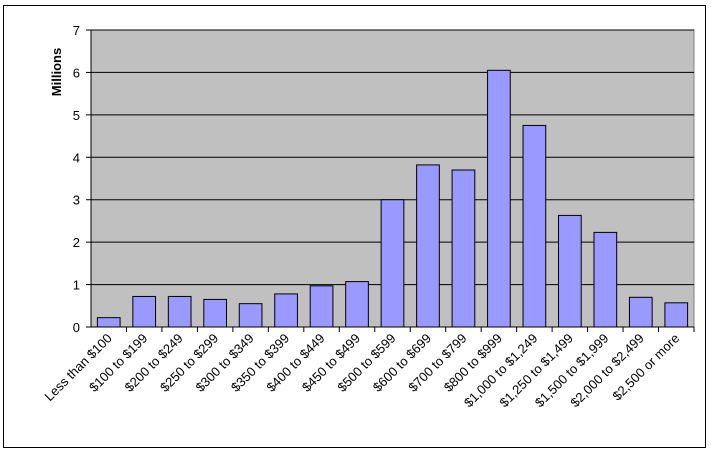  What do you see at coordinates (76, 72) in the screenshot?
I see `y-tick-label: 6` at bounding box center [76, 72].